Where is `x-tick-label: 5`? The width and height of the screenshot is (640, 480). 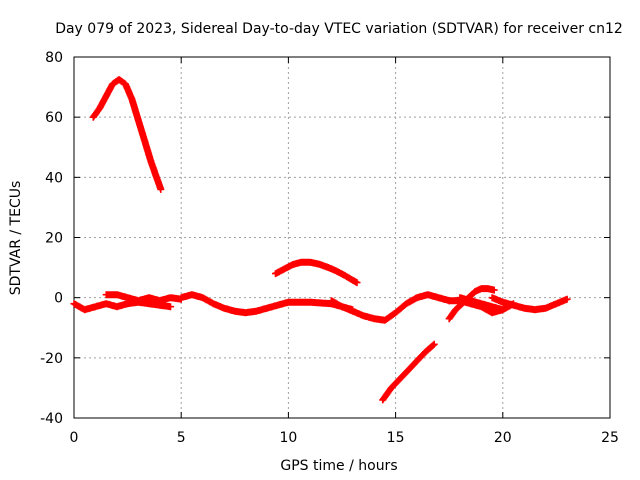 x-tick-label: 5 is located at coordinates (181, 438).